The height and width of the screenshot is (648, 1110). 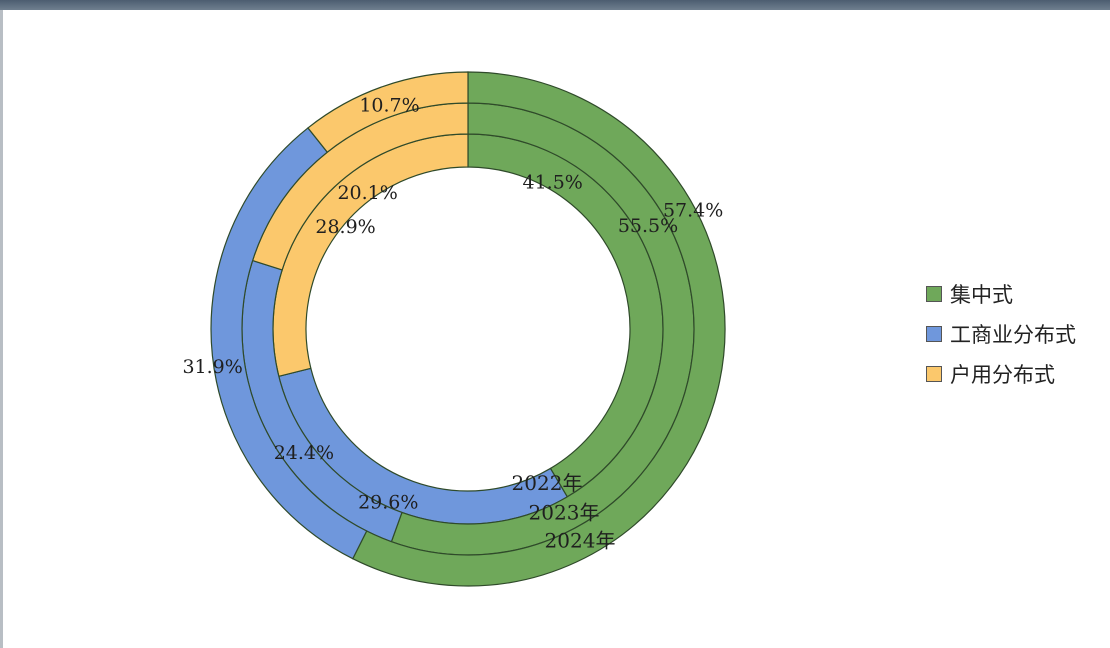 I want to click on legend-swatch-household, so click(x=934, y=374).